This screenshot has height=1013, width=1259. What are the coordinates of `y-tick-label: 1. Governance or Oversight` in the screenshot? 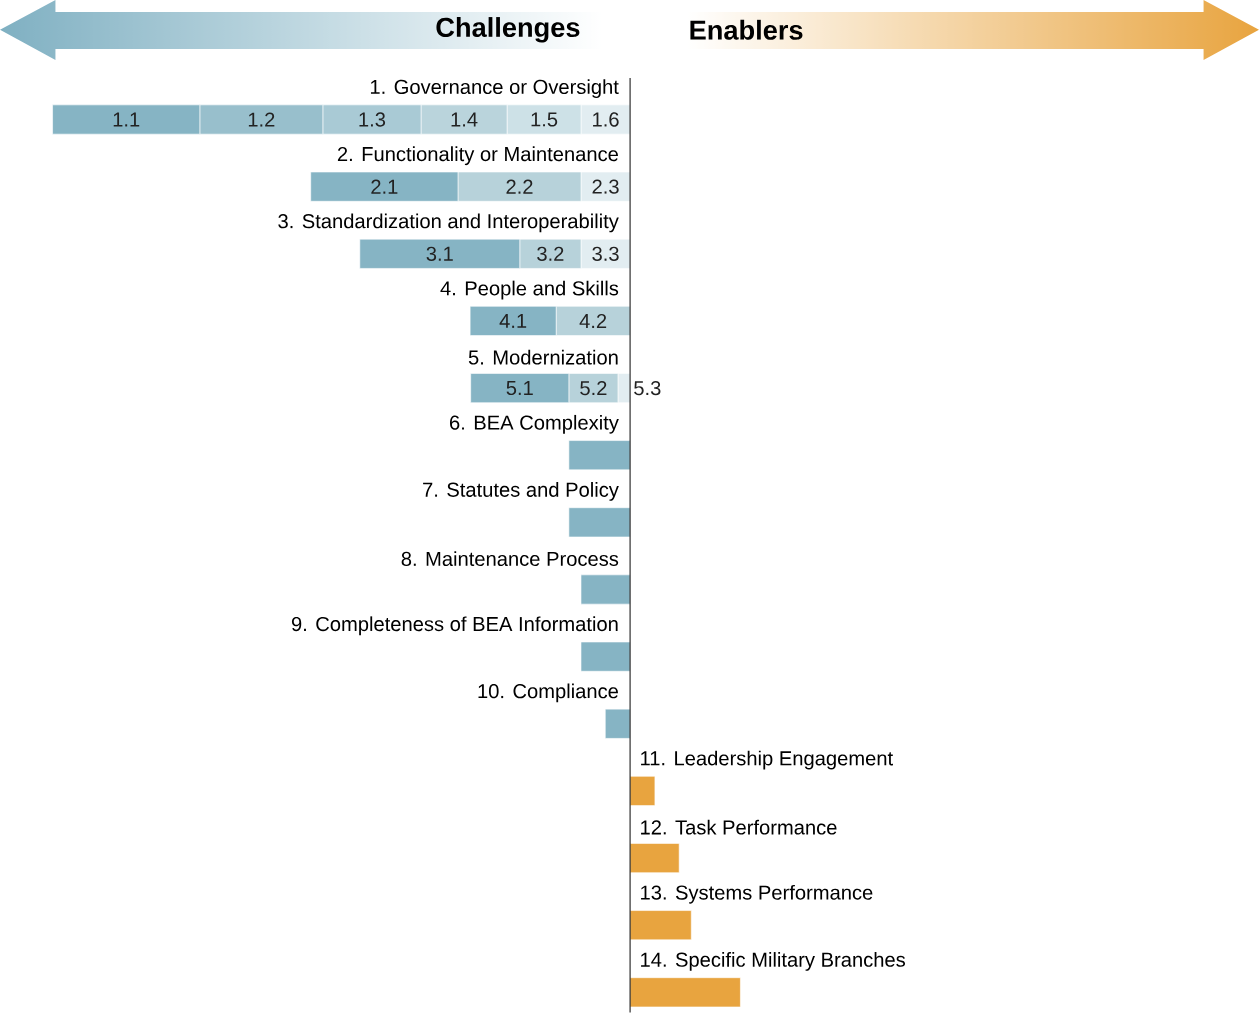 It's located at (494, 89).